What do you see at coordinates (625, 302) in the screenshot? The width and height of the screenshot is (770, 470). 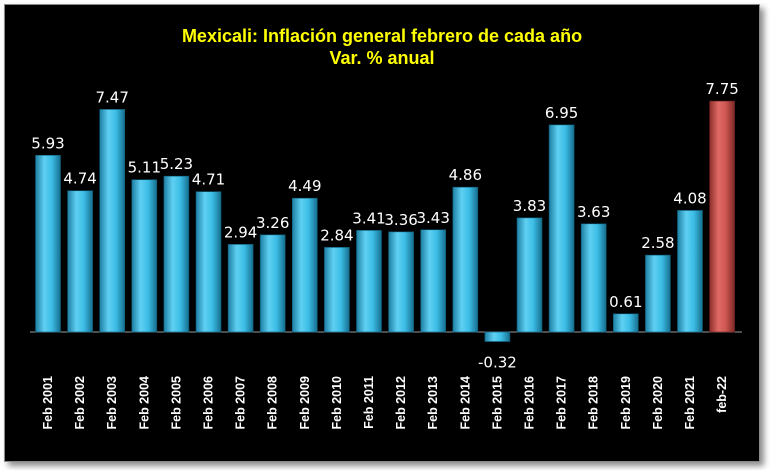 I see `data-label: 0.61` at bounding box center [625, 302].